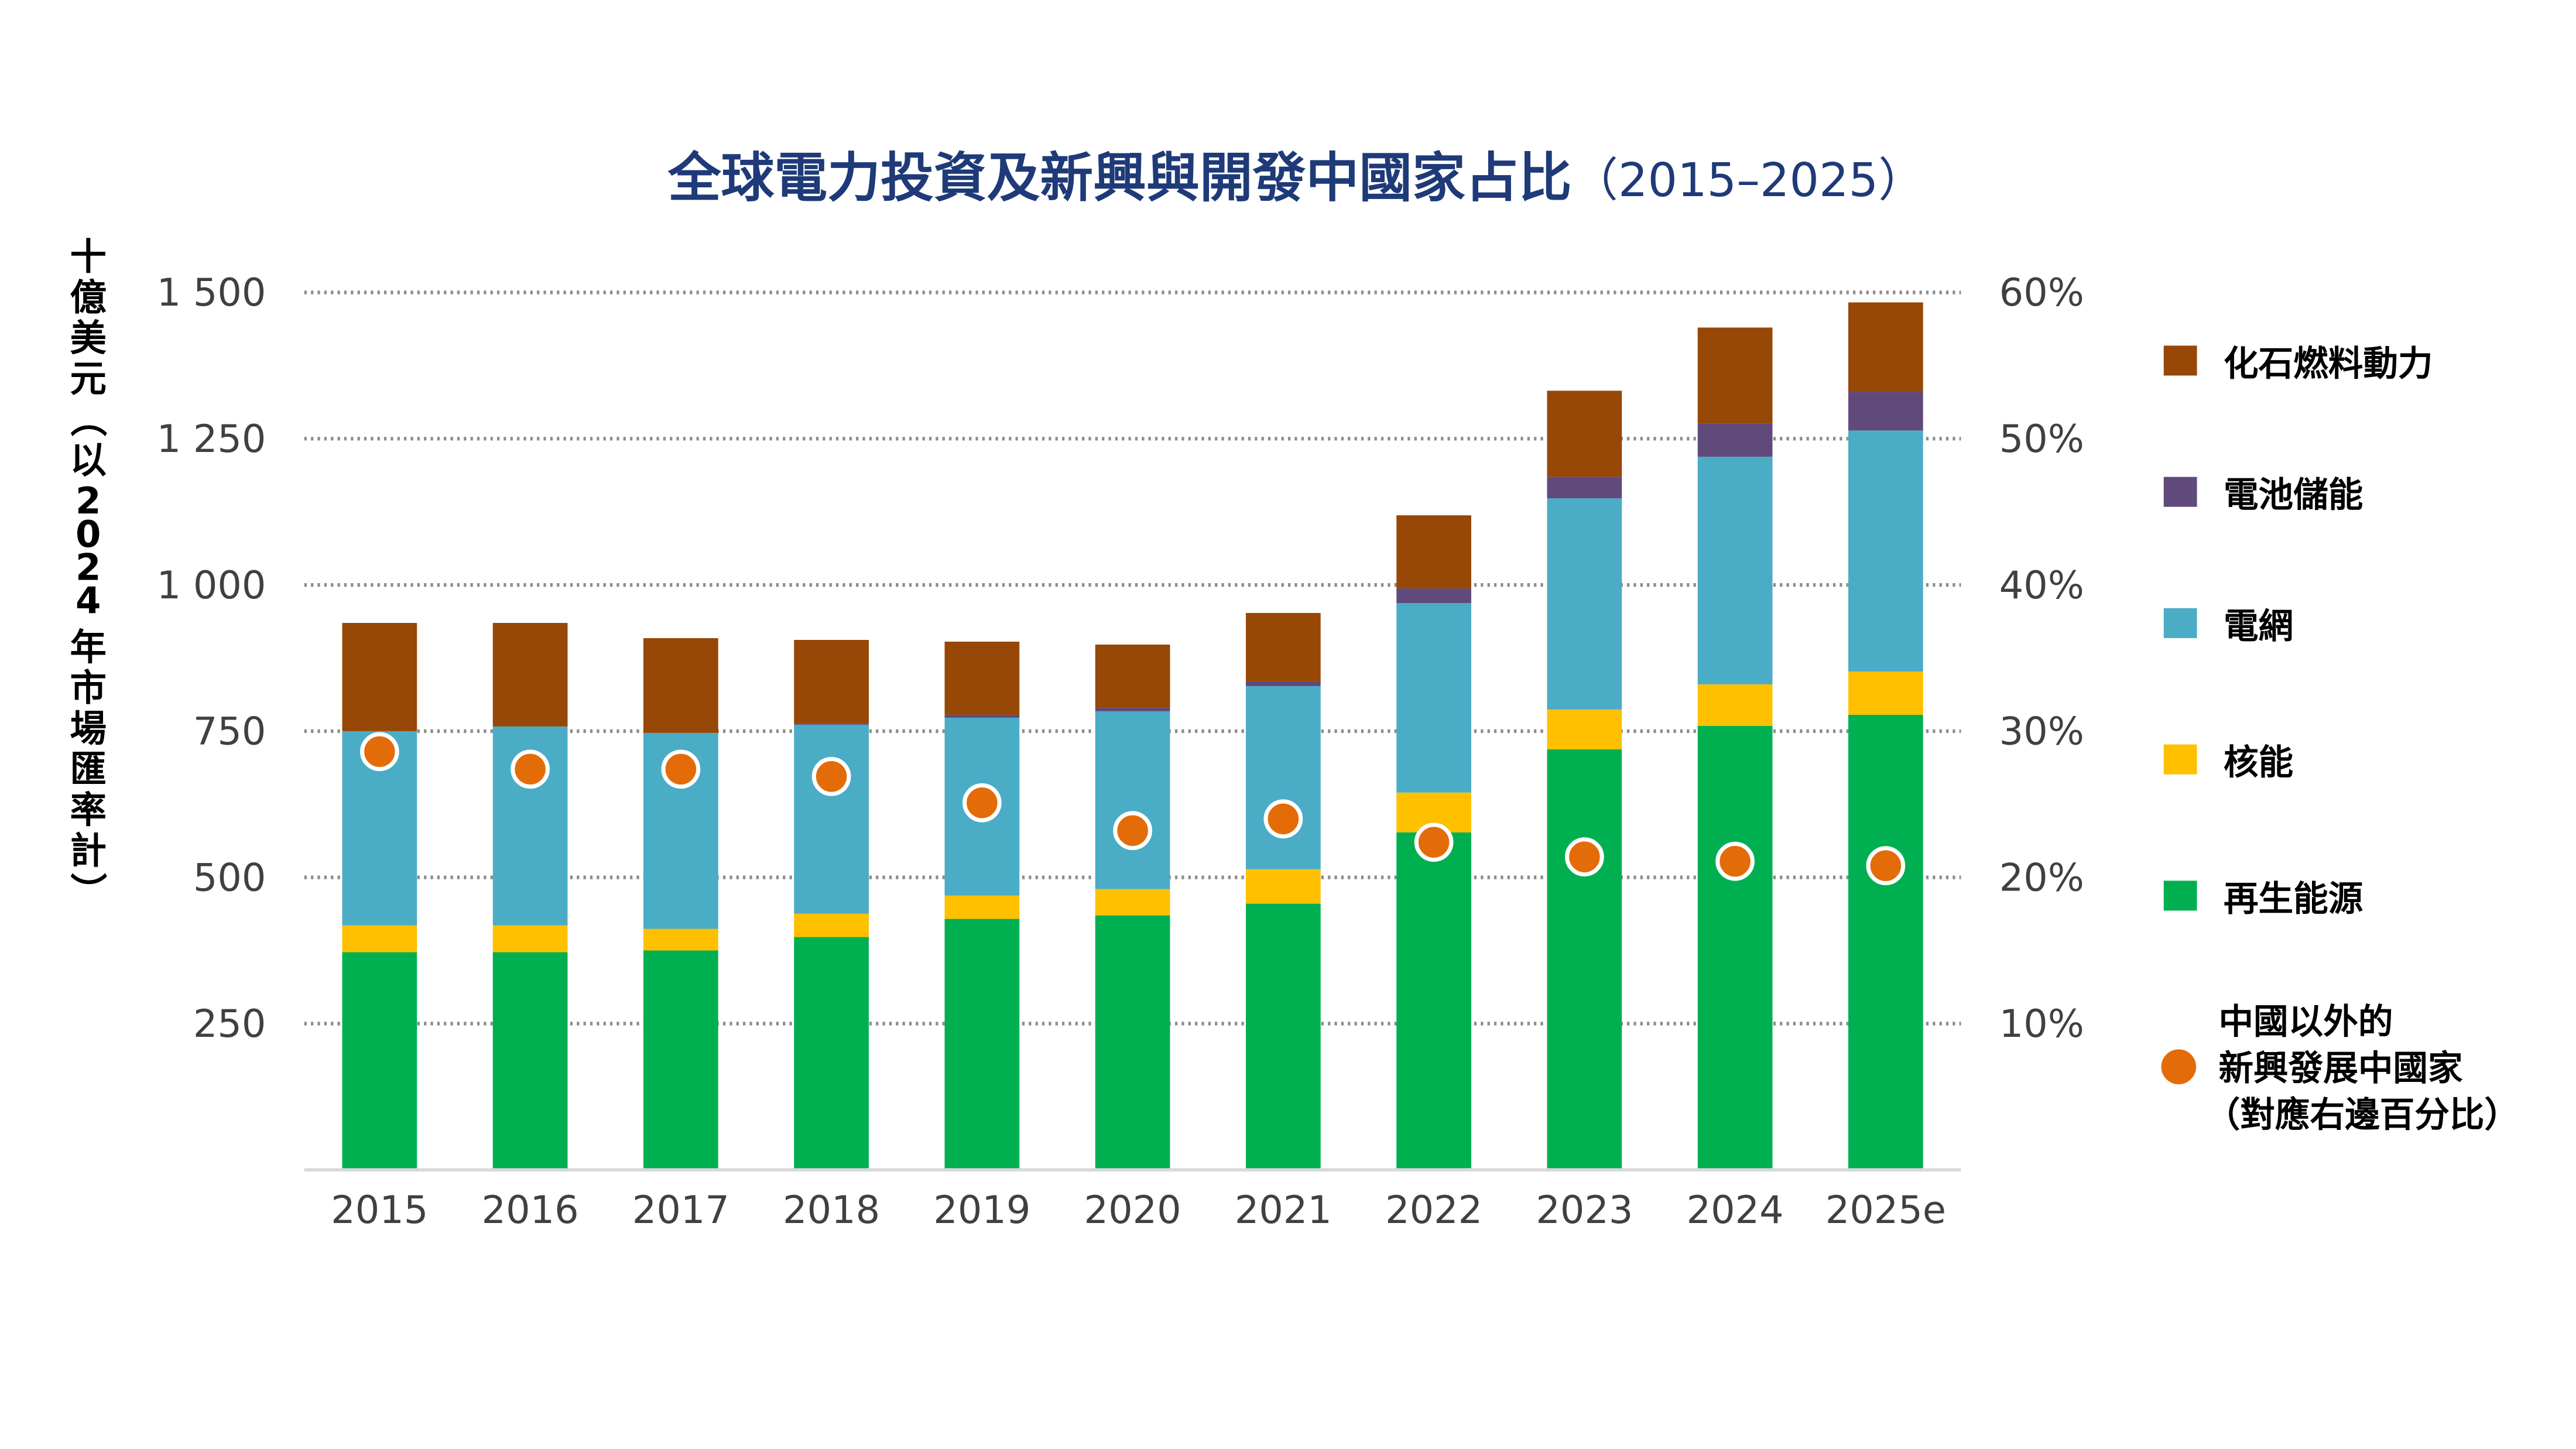 This screenshot has height=1449, width=2576. What do you see at coordinates (681, 1210) in the screenshot?
I see `x-tick-label: 2017` at bounding box center [681, 1210].